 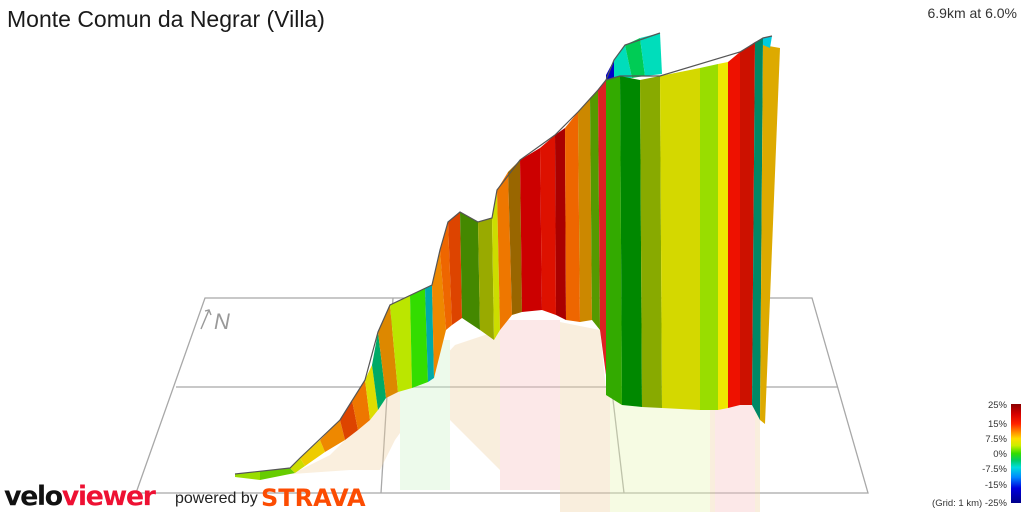 I want to click on segment-title: Monte Comun da Negrar (Villa), so click(x=166, y=19).